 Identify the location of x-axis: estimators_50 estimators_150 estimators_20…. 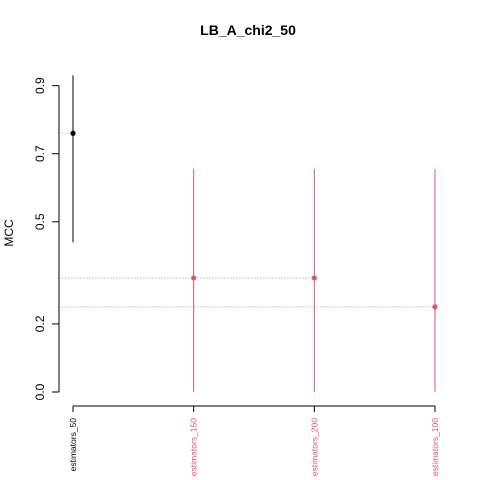
(254, 440).